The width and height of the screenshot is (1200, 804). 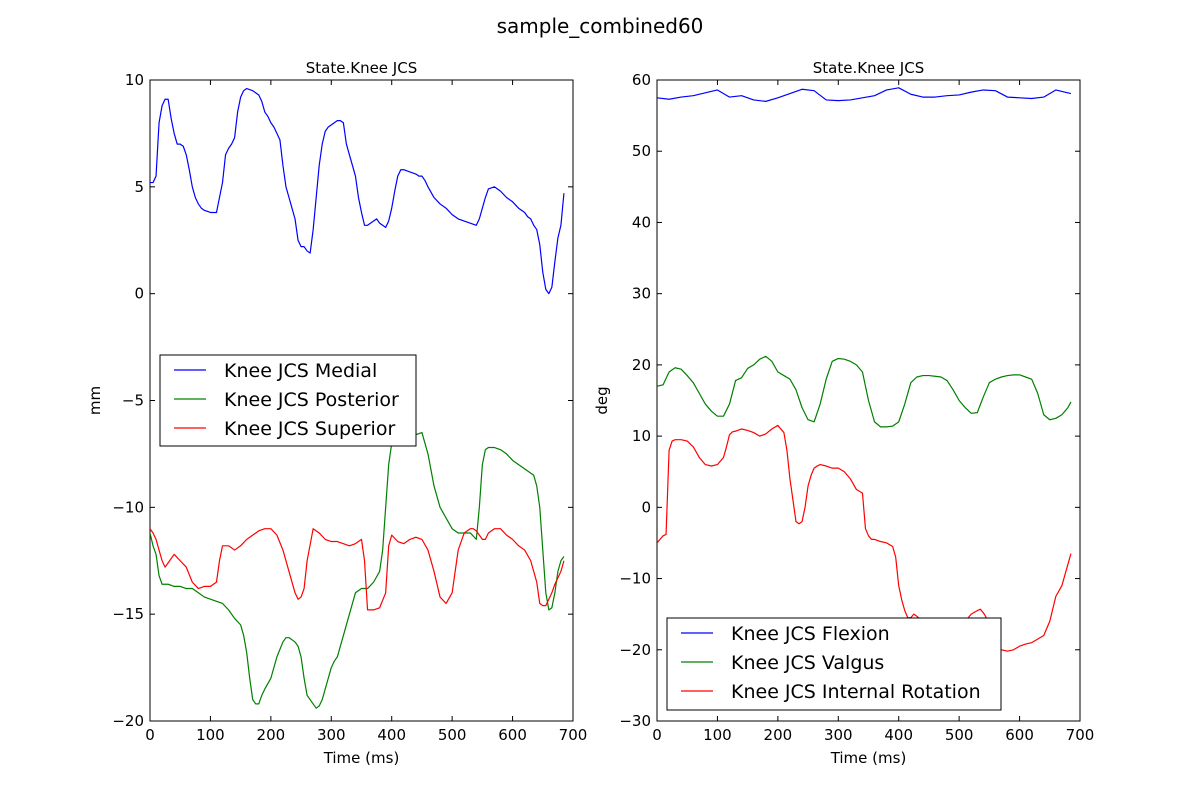 I want to click on legend-entry: Knee JCS Valgus, so click(x=807, y=663).